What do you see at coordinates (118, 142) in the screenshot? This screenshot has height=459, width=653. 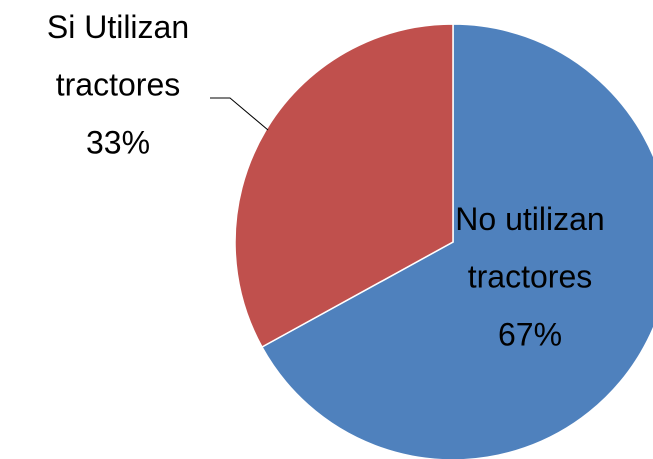 I see `value-label: 33%` at bounding box center [118, 142].